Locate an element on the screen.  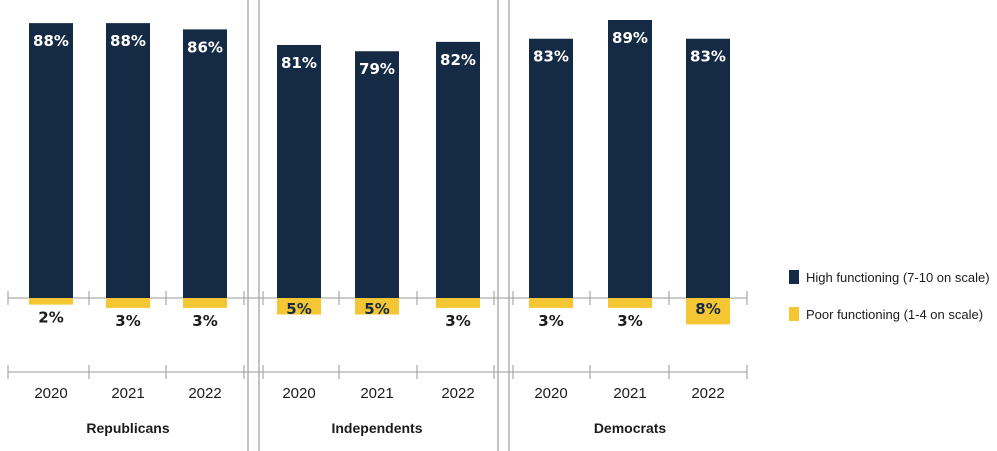
group-label: Independents is located at coordinates (376, 428).